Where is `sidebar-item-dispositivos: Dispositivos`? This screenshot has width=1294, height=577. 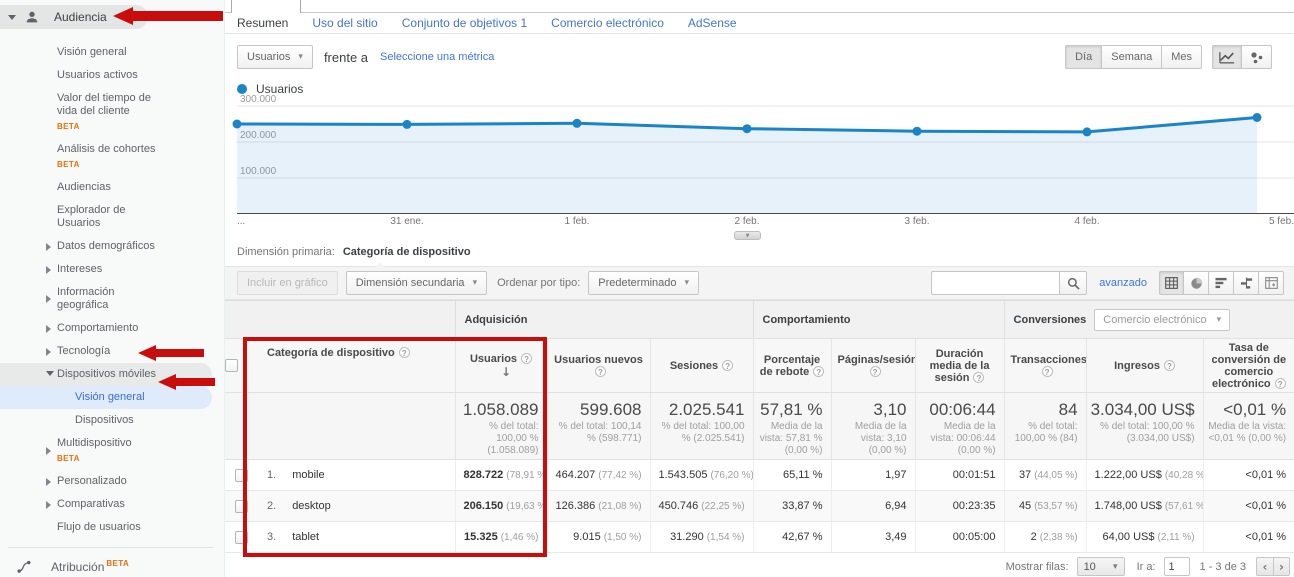
sidebar-item-dispositivos: Dispositivos is located at coordinates (106, 420).